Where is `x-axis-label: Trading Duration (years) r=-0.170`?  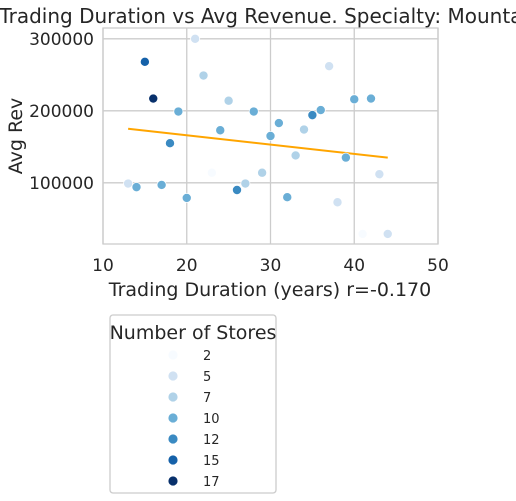
x-axis-label: Trading Duration (years) r=-0.170 is located at coordinates (269, 290).